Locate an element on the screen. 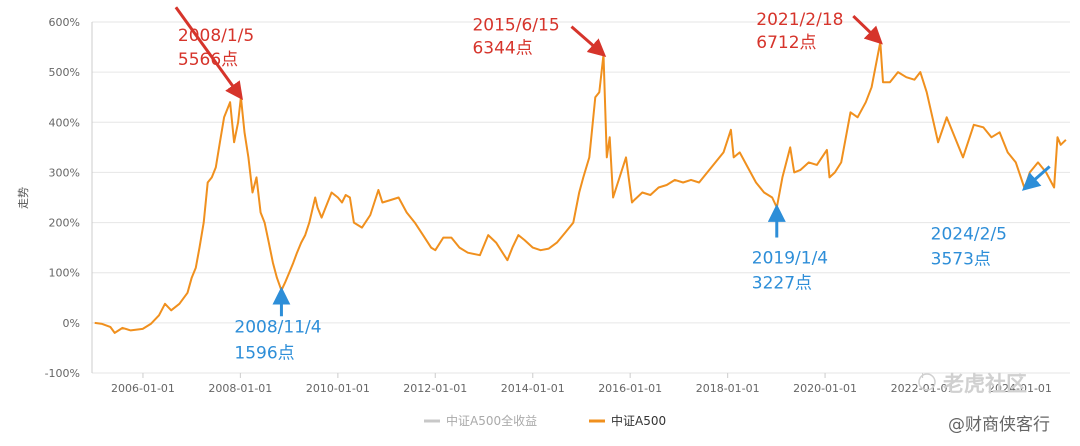 The height and width of the screenshot is (446, 1080). annotation-date: 2008/1/5 is located at coordinates (216, 36).